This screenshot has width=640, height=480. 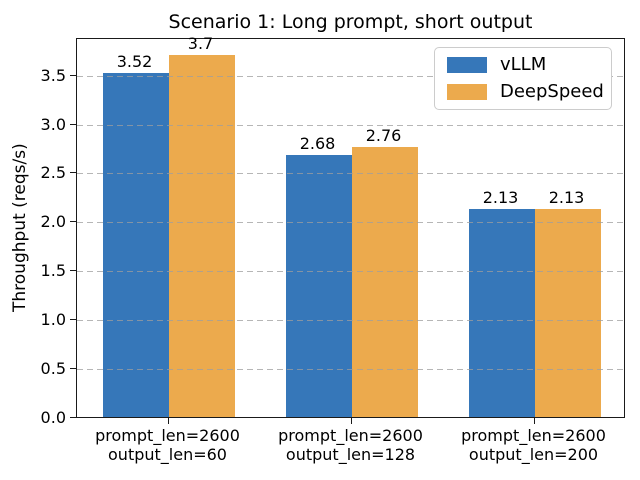 What do you see at coordinates (501, 312) in the screenshot?
I see `bar-vllm-group3` at bounding box center [501, 312].